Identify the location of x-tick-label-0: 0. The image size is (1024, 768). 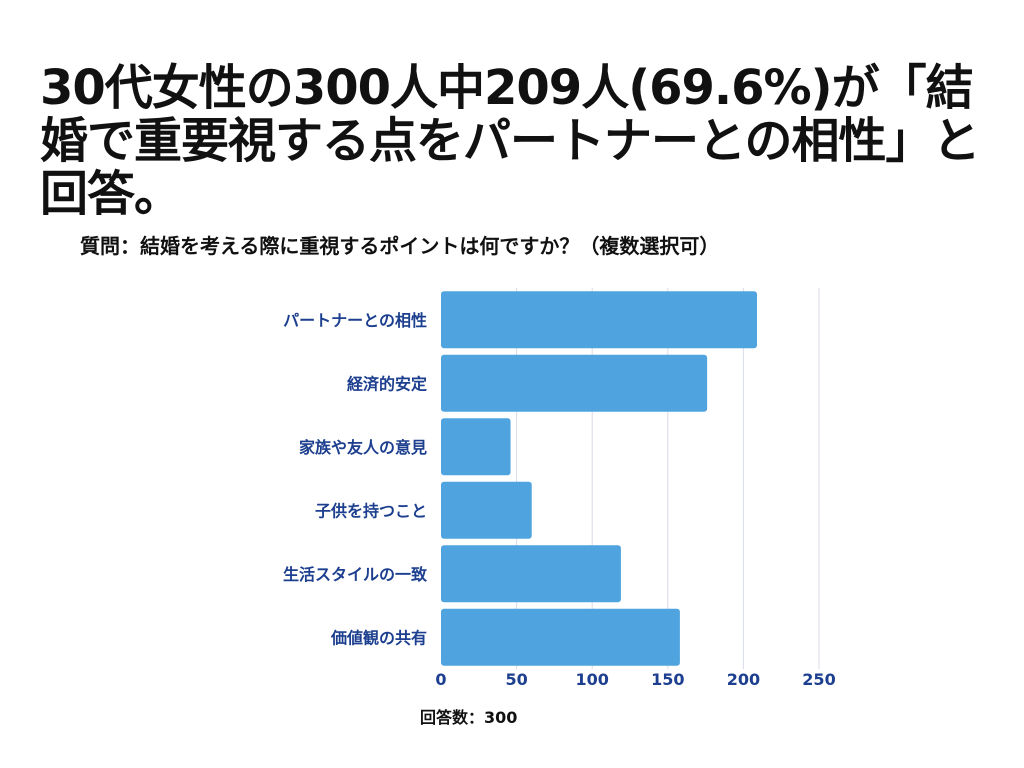
(440, 679).